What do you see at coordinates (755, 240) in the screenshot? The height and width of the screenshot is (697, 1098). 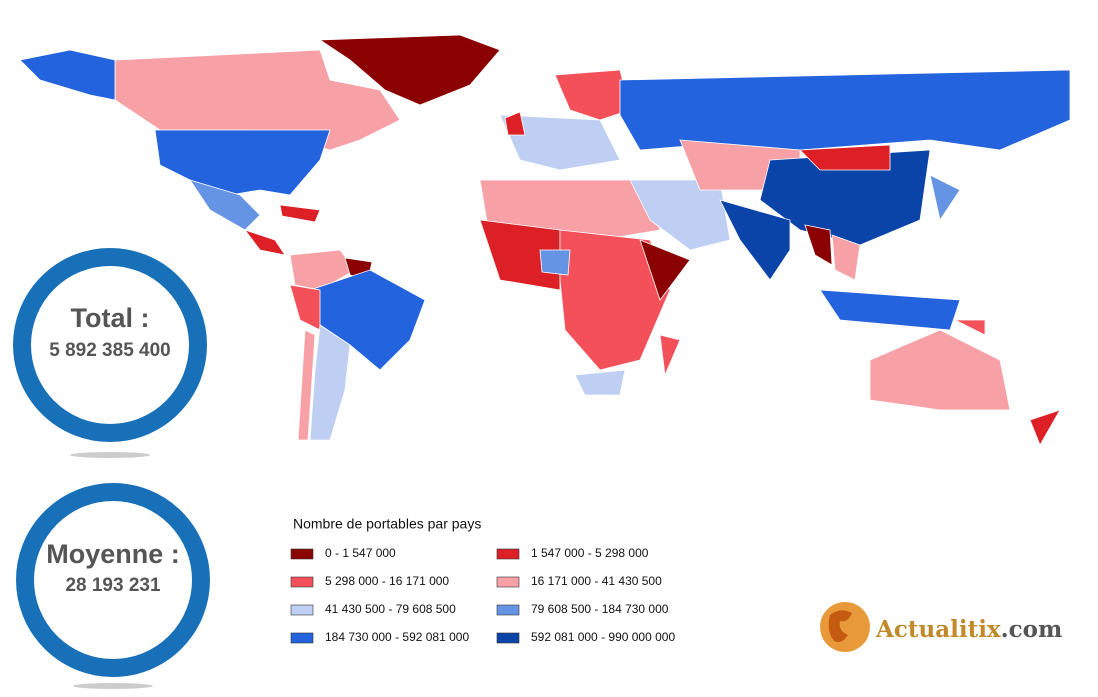 I see `india` at bounding box center [755, 240].